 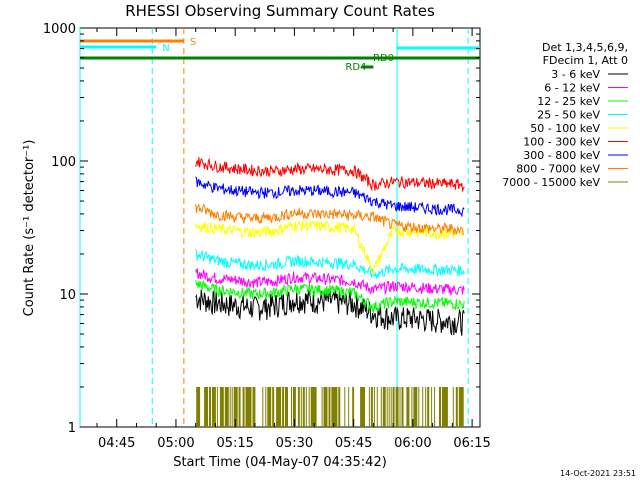 What do you see at coordinates (572, 88) in the screenshot?
I see `legend-entry-1: 6 - 12 keV` at bounding box center [572, 88].